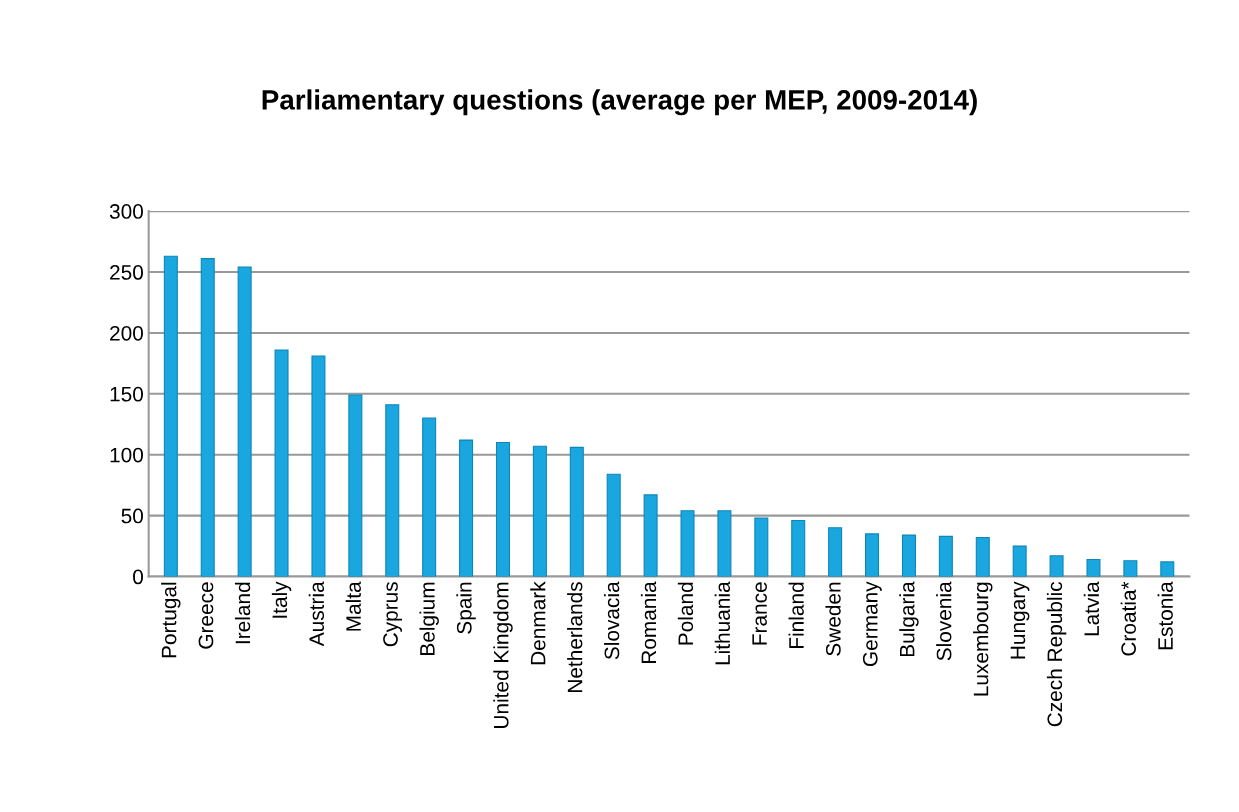  Describe the element at coordinates (1128, 618) in the screenshot. I see `x-tick-label: Croatia*` at that location.